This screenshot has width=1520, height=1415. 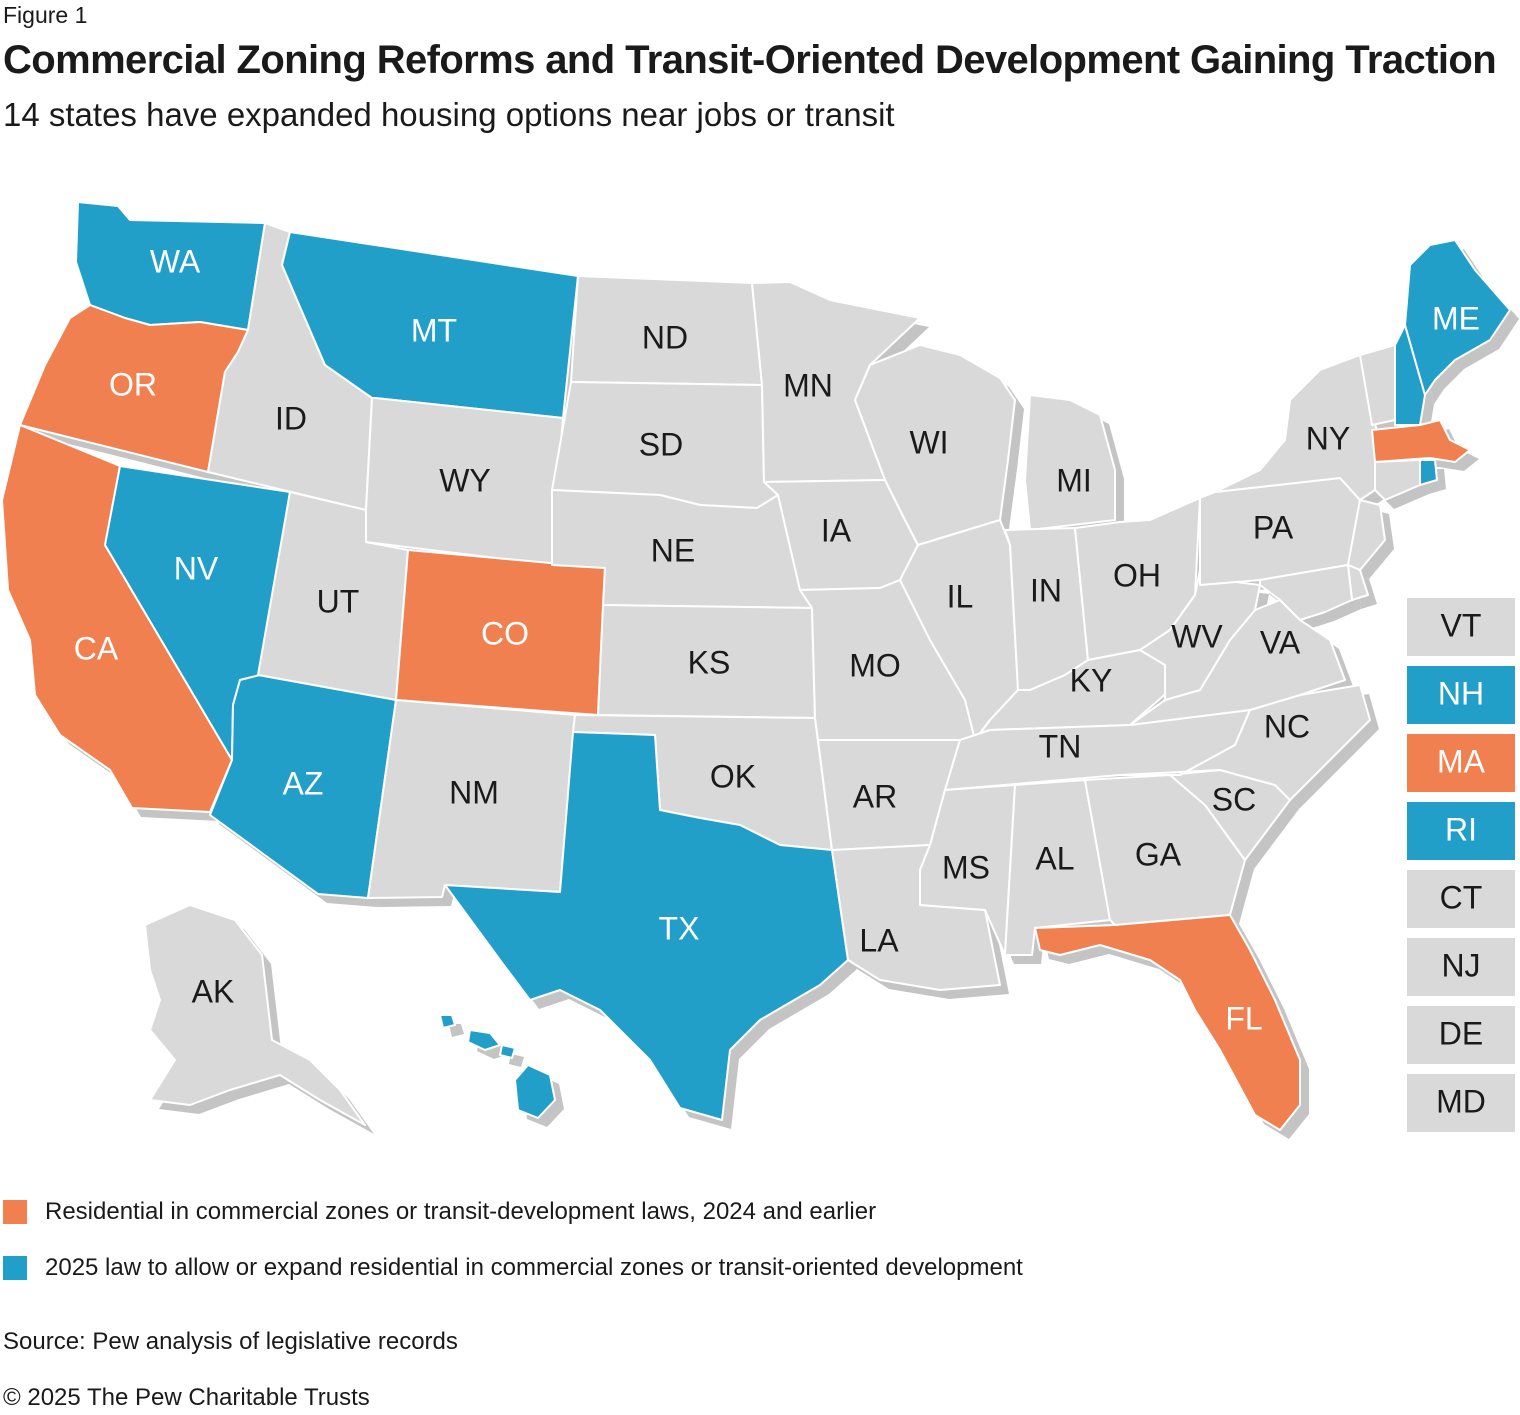 I want to click on state-mi, so click(x=1070, y=462).